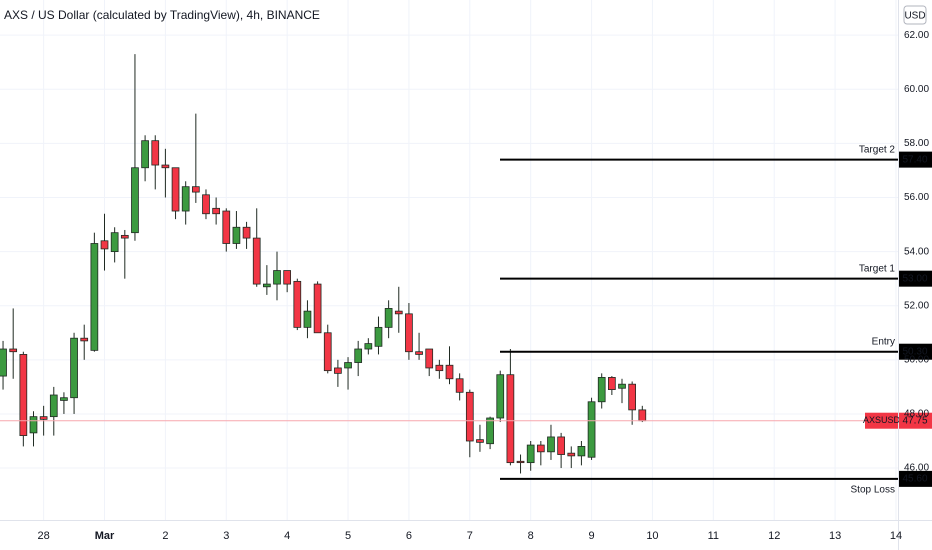 The width and height of the screenshot is (932, 550). What do you see at coordinates (105, 536) in the screenshot?
I see `x-tick-label: Mar` at bounding box center [105, 536].